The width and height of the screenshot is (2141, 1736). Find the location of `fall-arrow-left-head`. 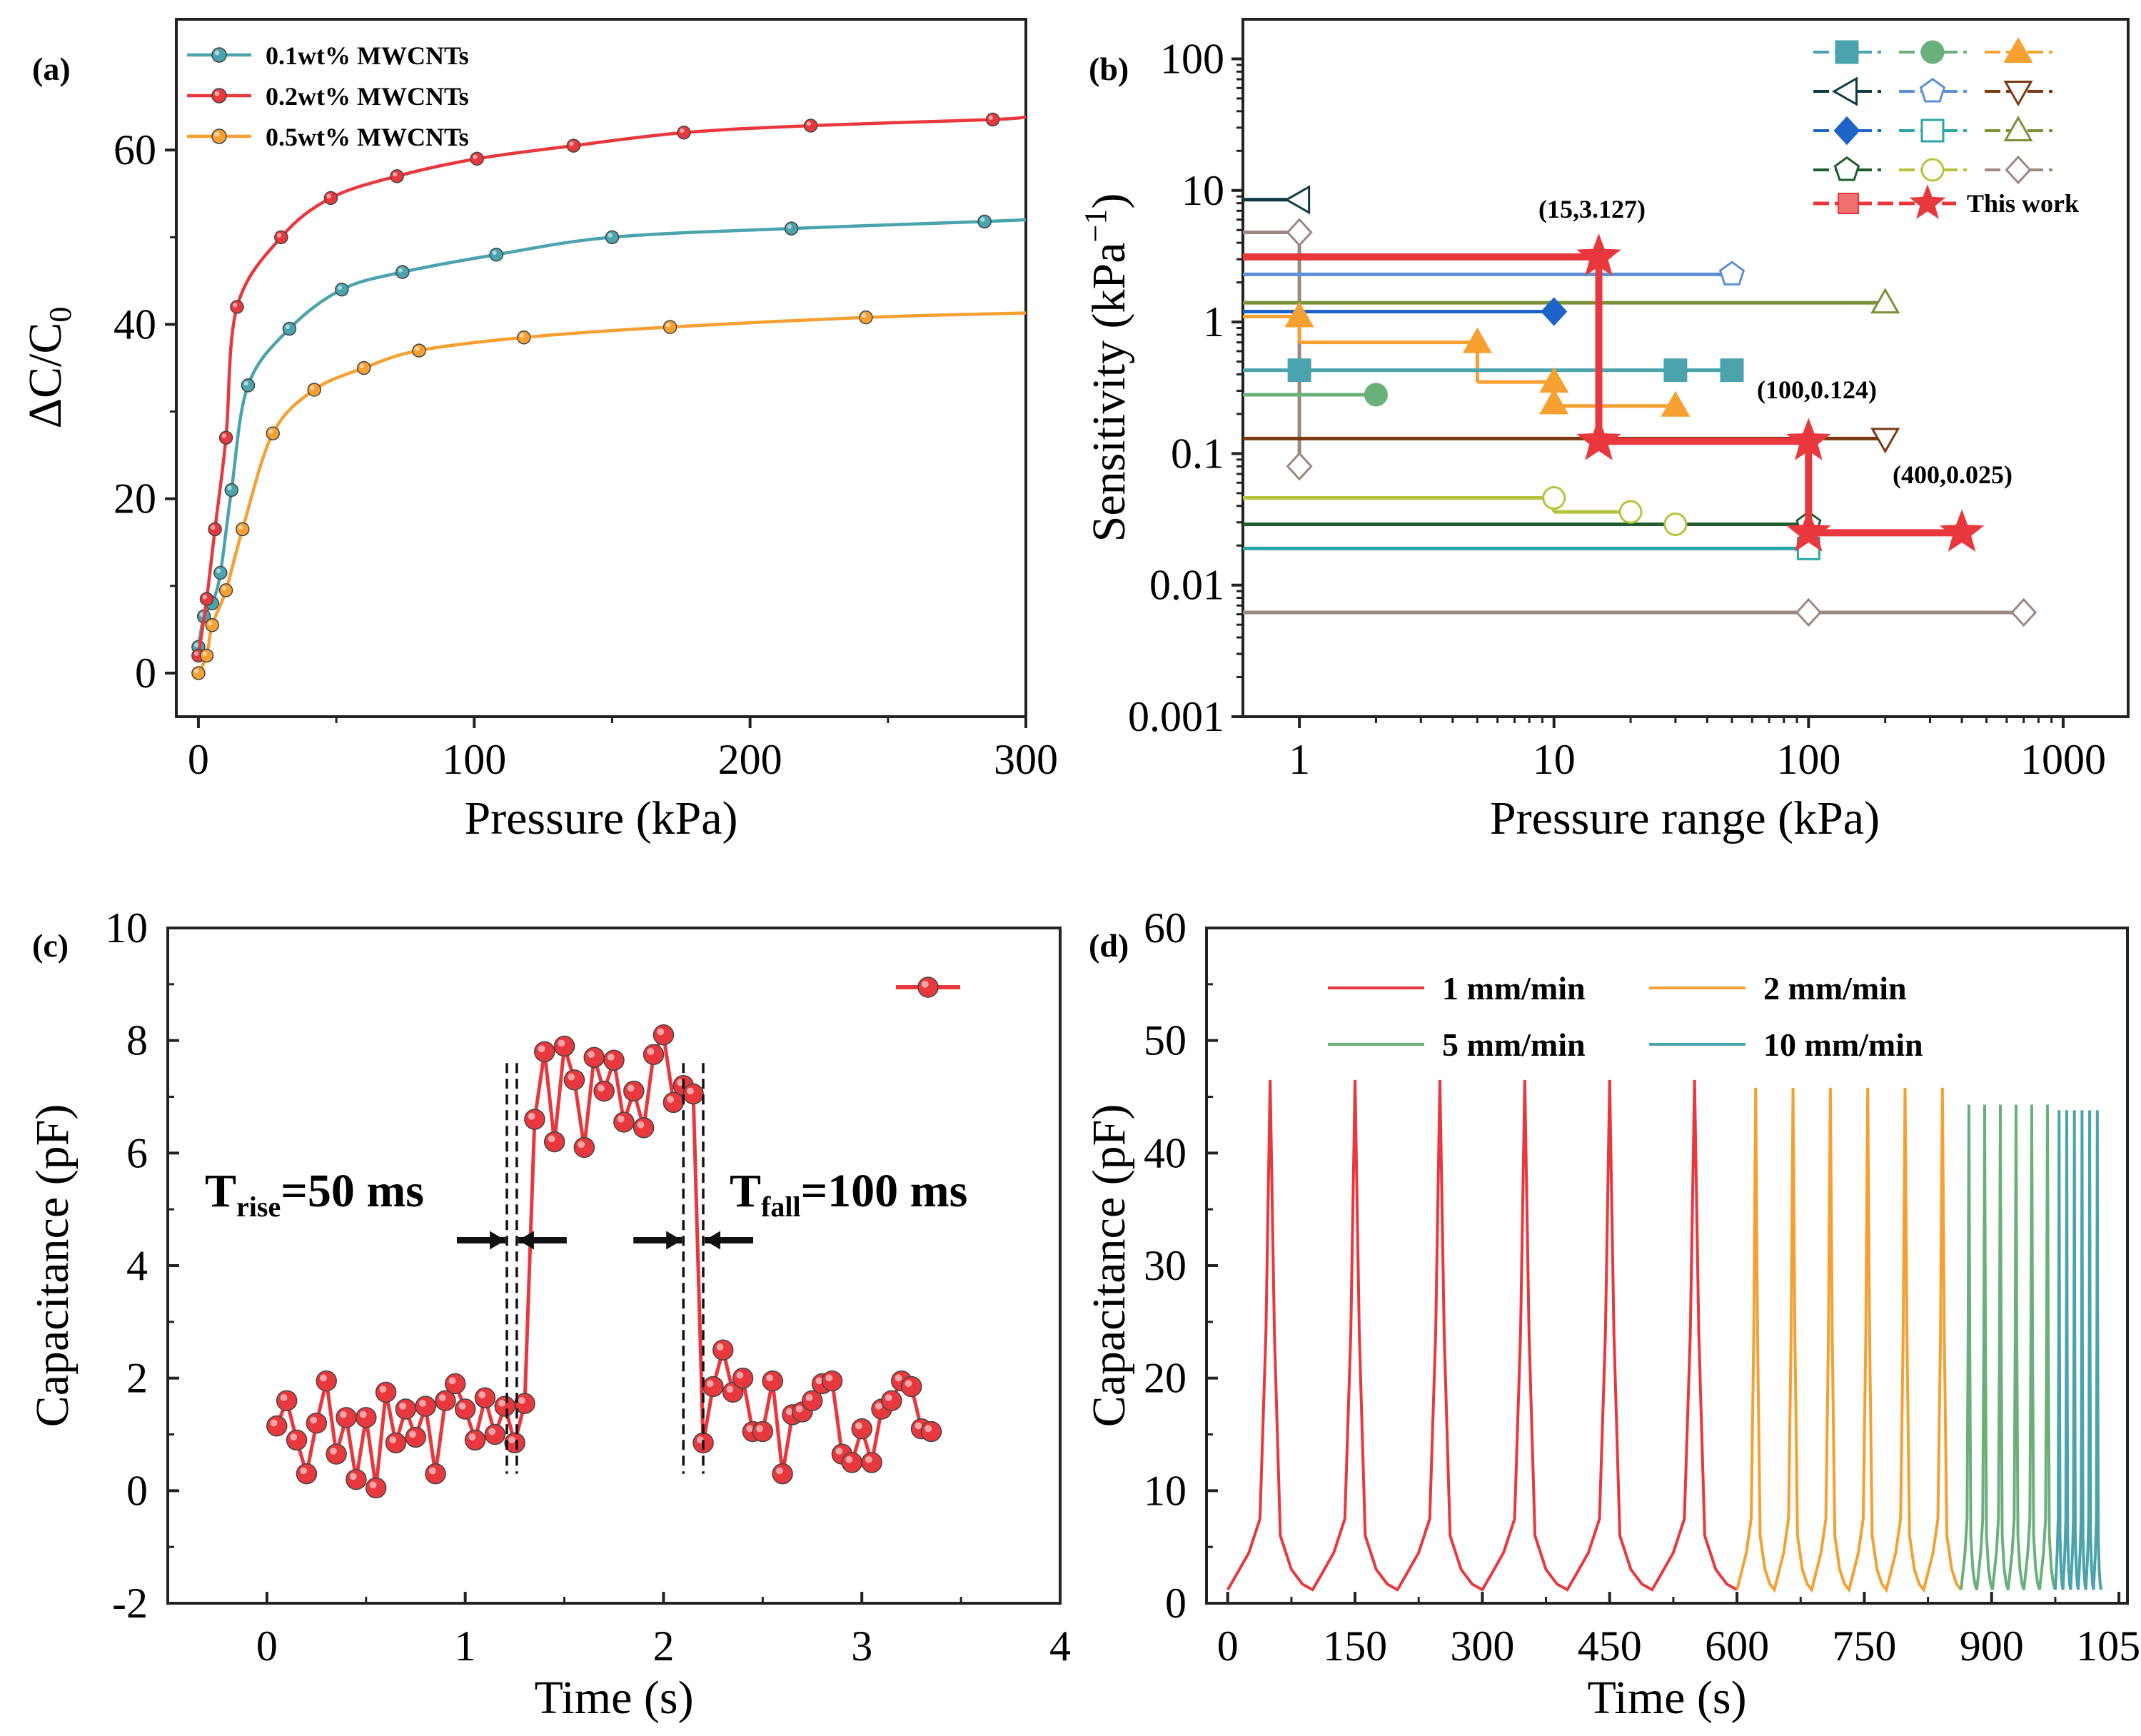

fall-arrow-left-head is located at coordinates (674, 1240).